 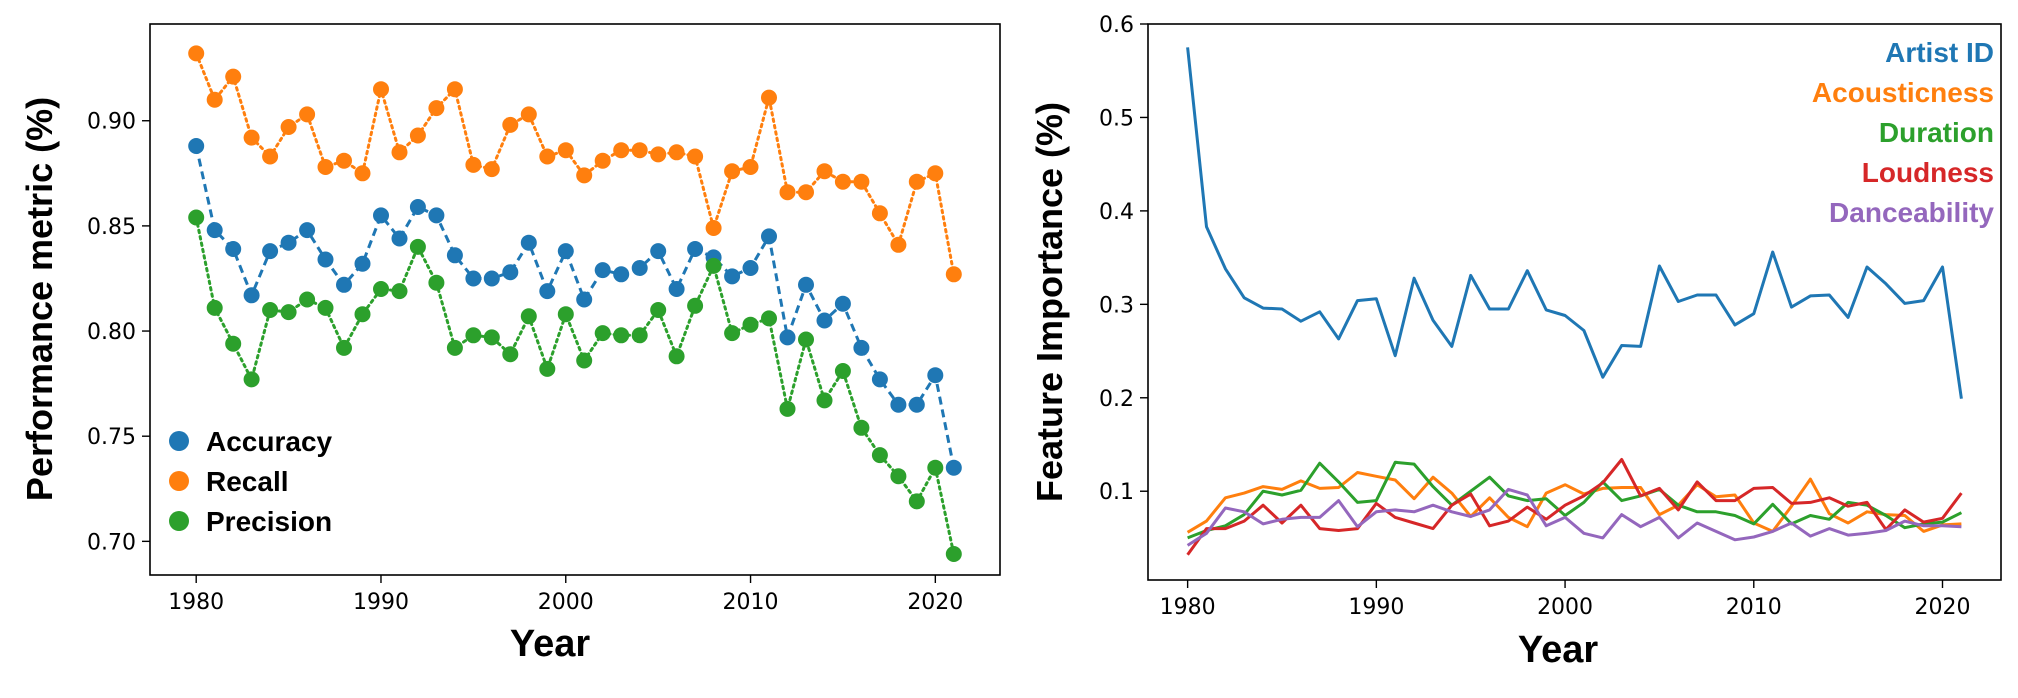 I want to click on right-y-tick-label: 0.1, so click(x=1116, y=492).